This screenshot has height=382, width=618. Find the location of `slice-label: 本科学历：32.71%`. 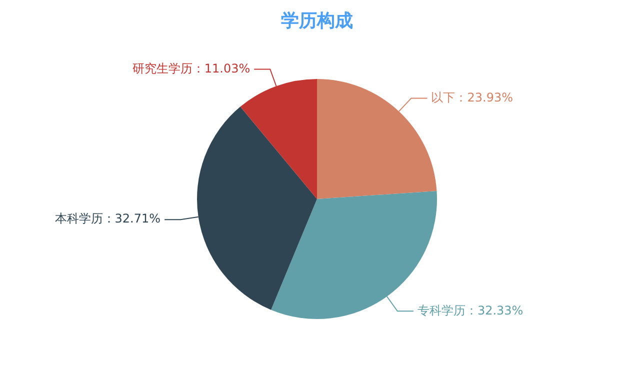

slice-label: 本科学历：32.71% is located at coordinates (107, 219).